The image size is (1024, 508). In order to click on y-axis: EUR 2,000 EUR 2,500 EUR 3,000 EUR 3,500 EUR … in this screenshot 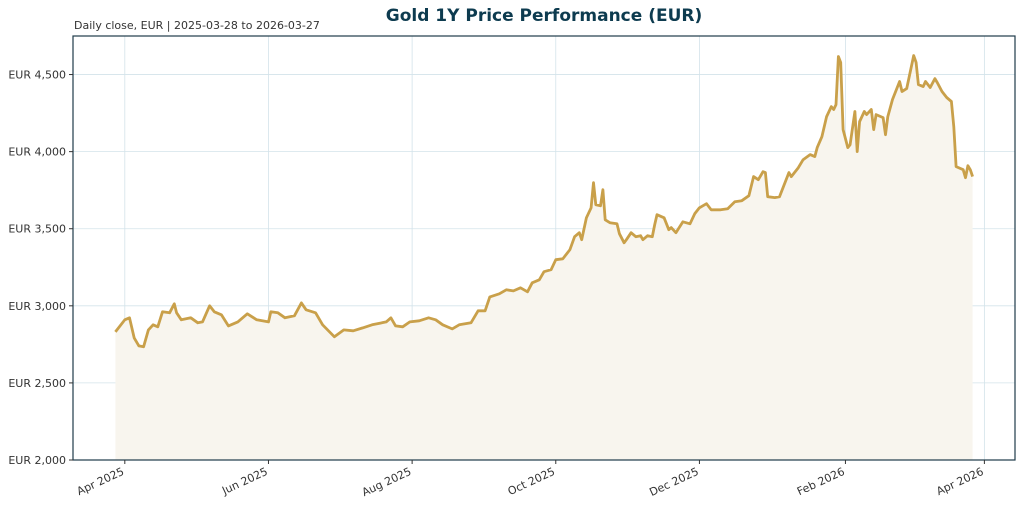, I will do `click(40, 268)`.